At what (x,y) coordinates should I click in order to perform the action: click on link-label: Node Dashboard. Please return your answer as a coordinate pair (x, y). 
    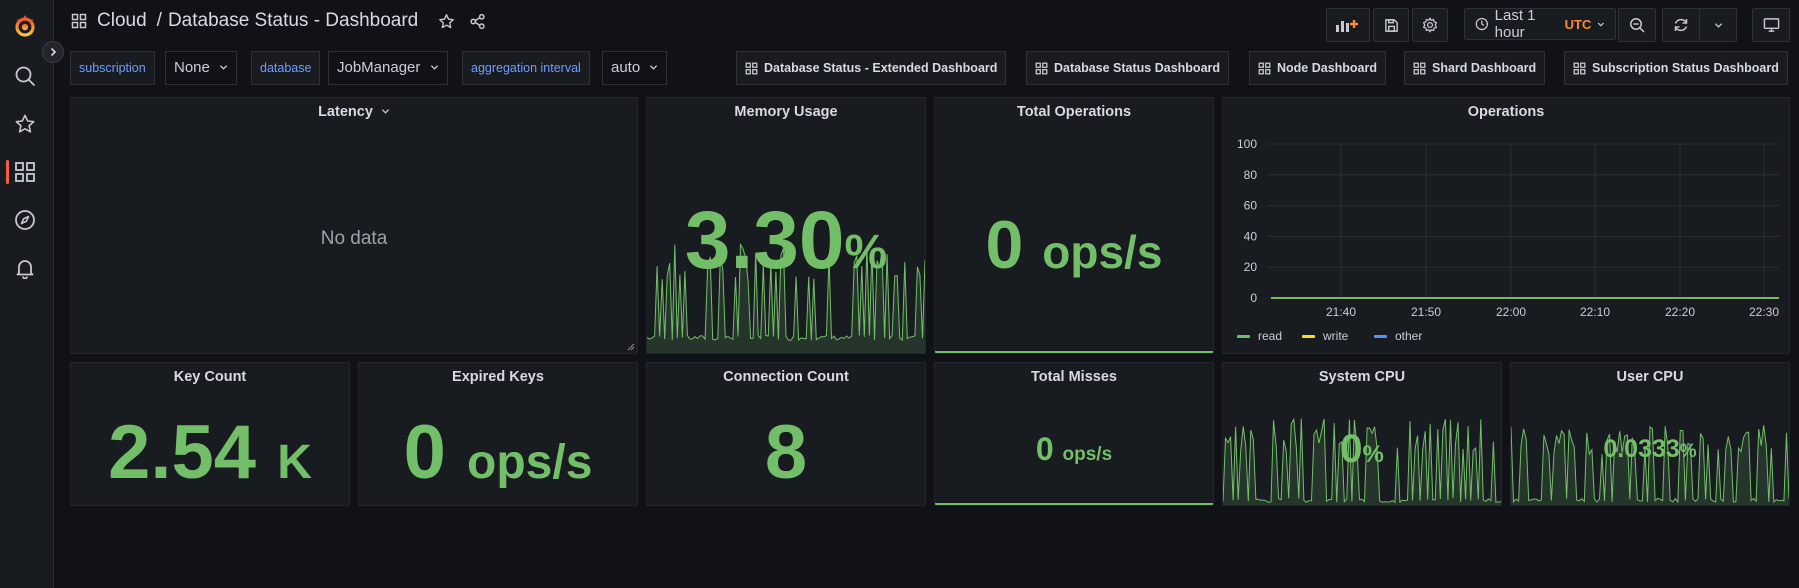
    Looking at the image, I should click on (1327, 68).